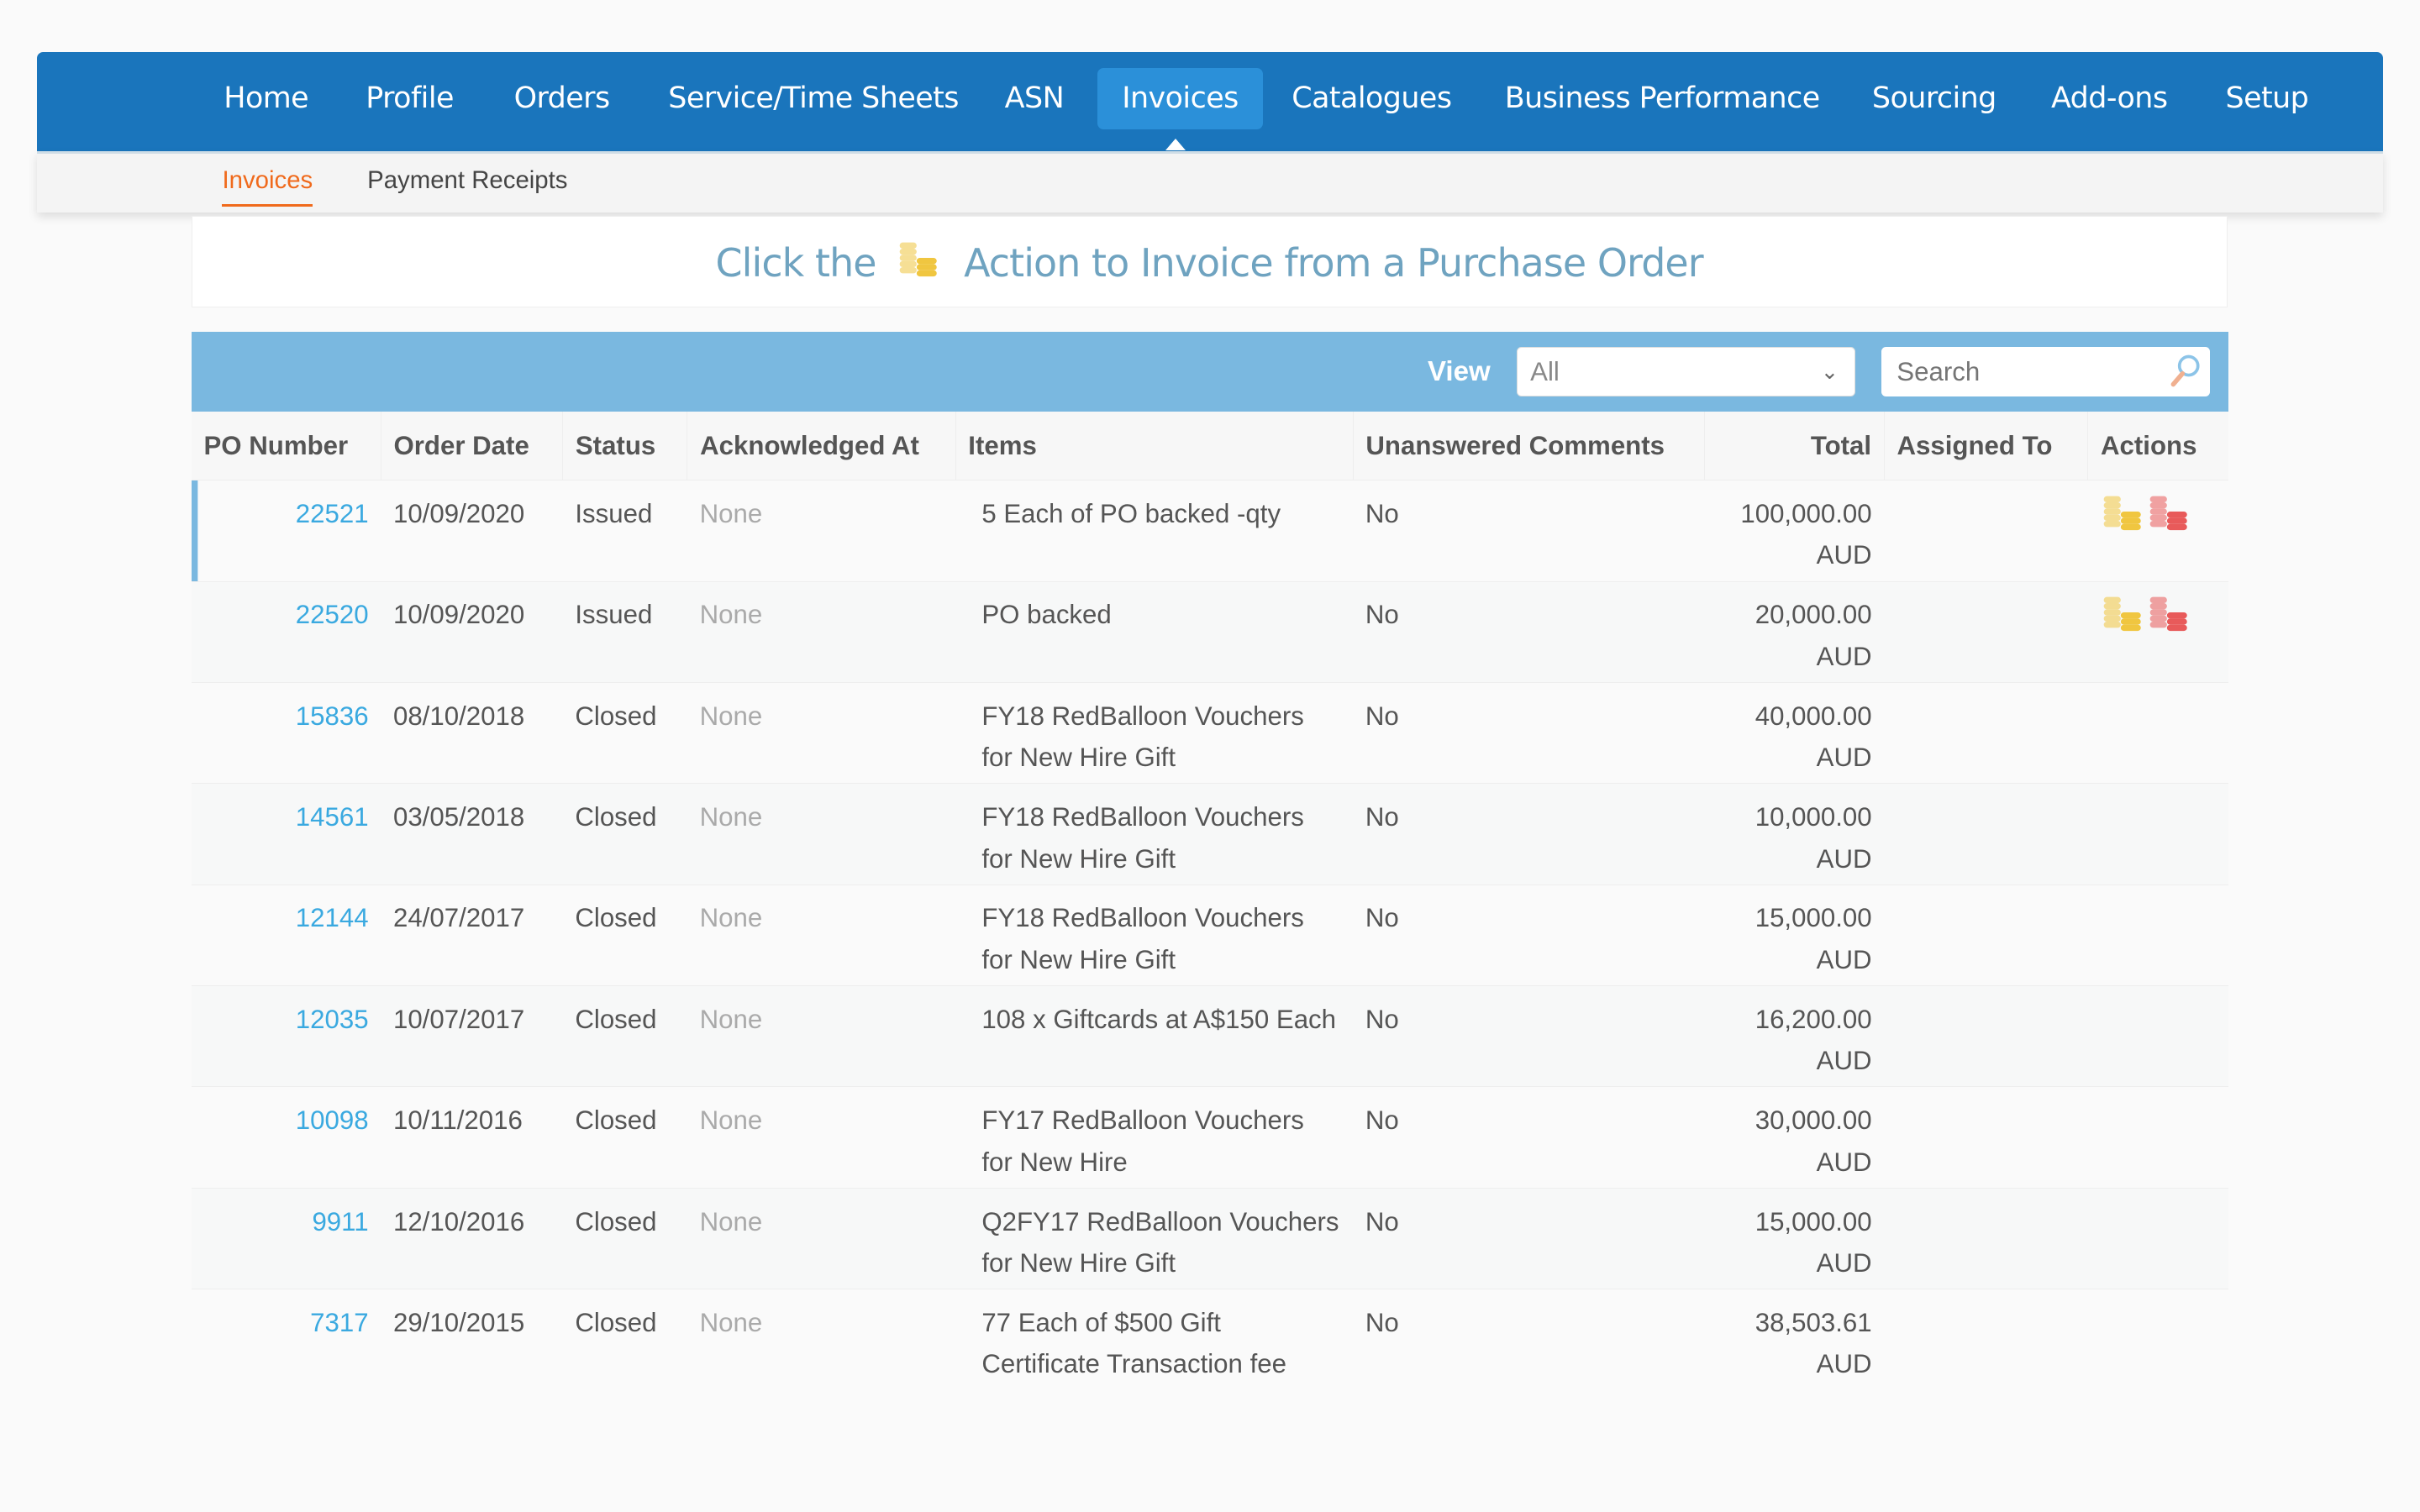  Describe the element at coordinates (1662, 98) in the screenshot. I see `nav-item-business-performance: Business Performance` at that location.